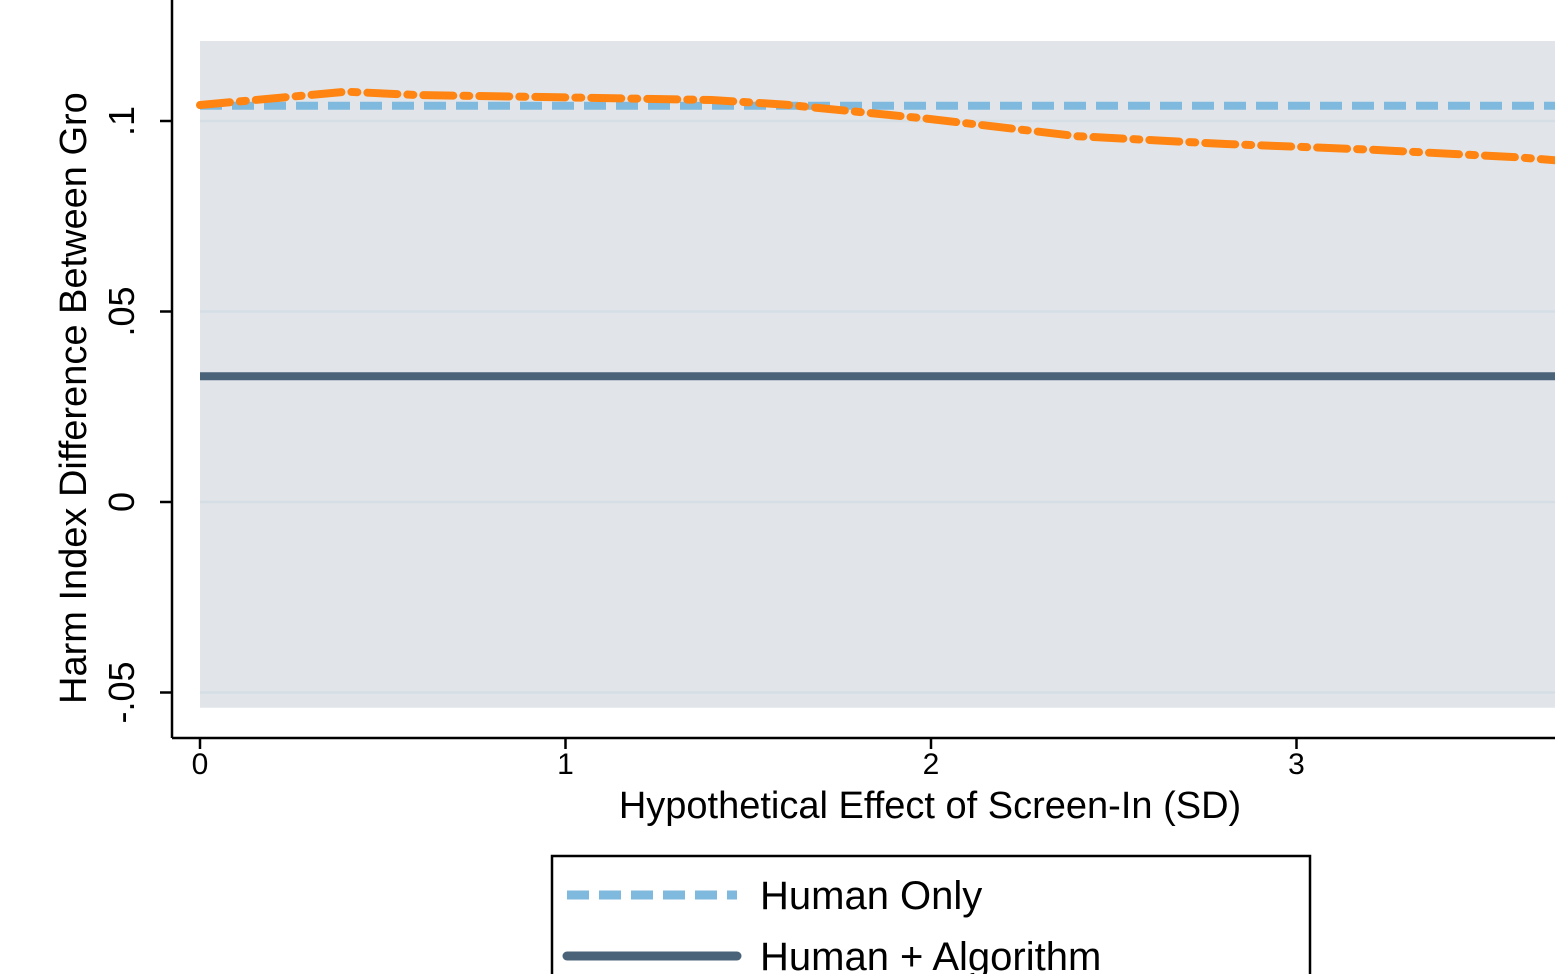 This screenshot has height=974, width=1555. I want to click on x-ticks: 0 1 2 3, so click(748, 759).